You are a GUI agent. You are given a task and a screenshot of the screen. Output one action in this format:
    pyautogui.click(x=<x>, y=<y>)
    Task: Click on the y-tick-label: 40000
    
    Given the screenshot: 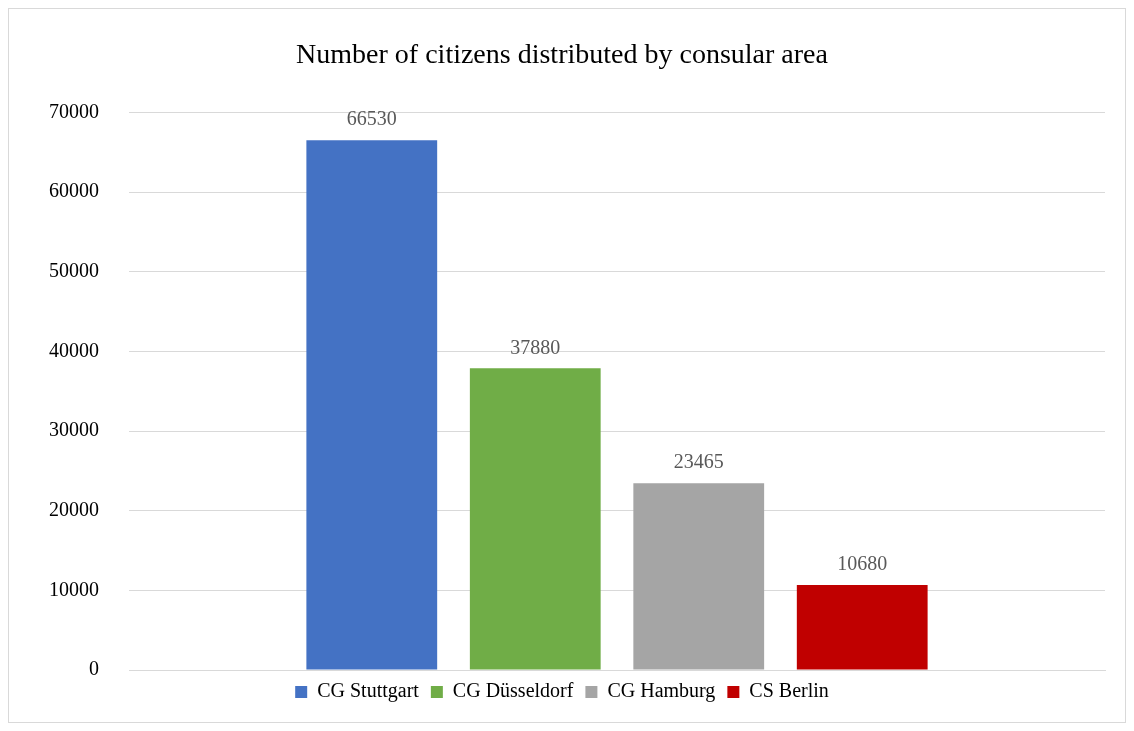 What is the action you would take?
    pyautogui.click(x=74, y=349)
    